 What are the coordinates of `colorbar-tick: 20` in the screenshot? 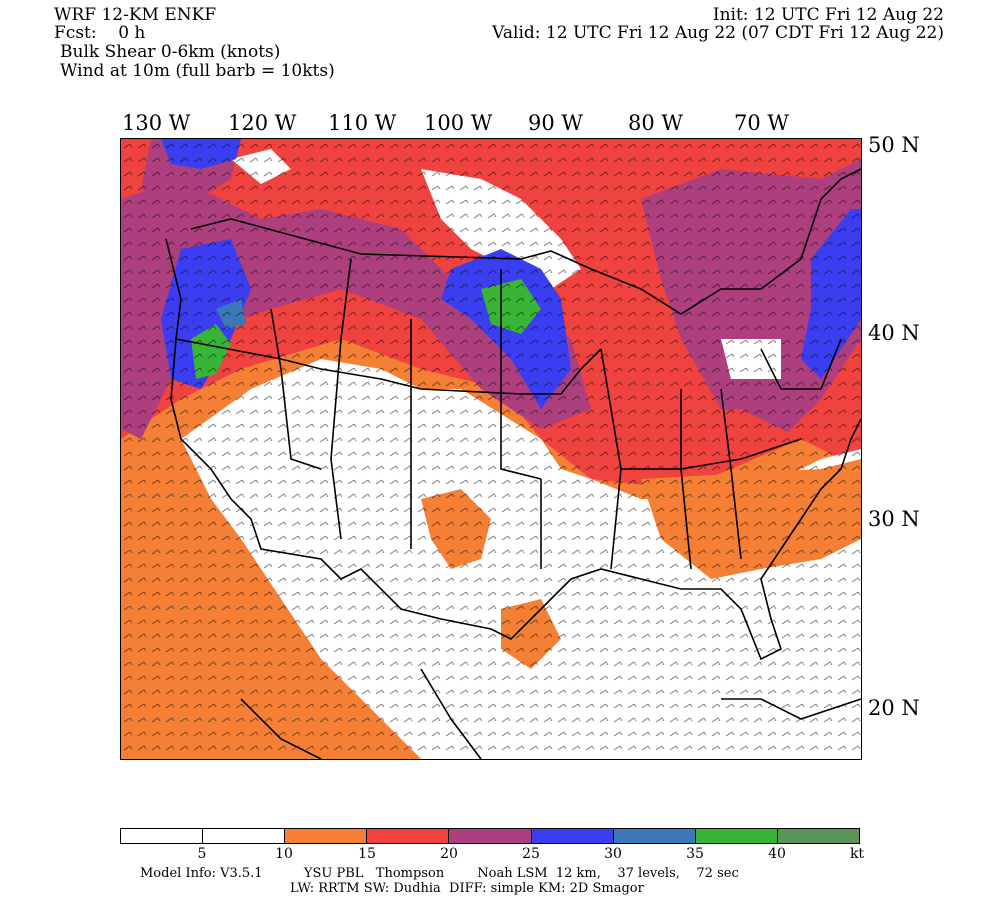 It's located at (449, 854).